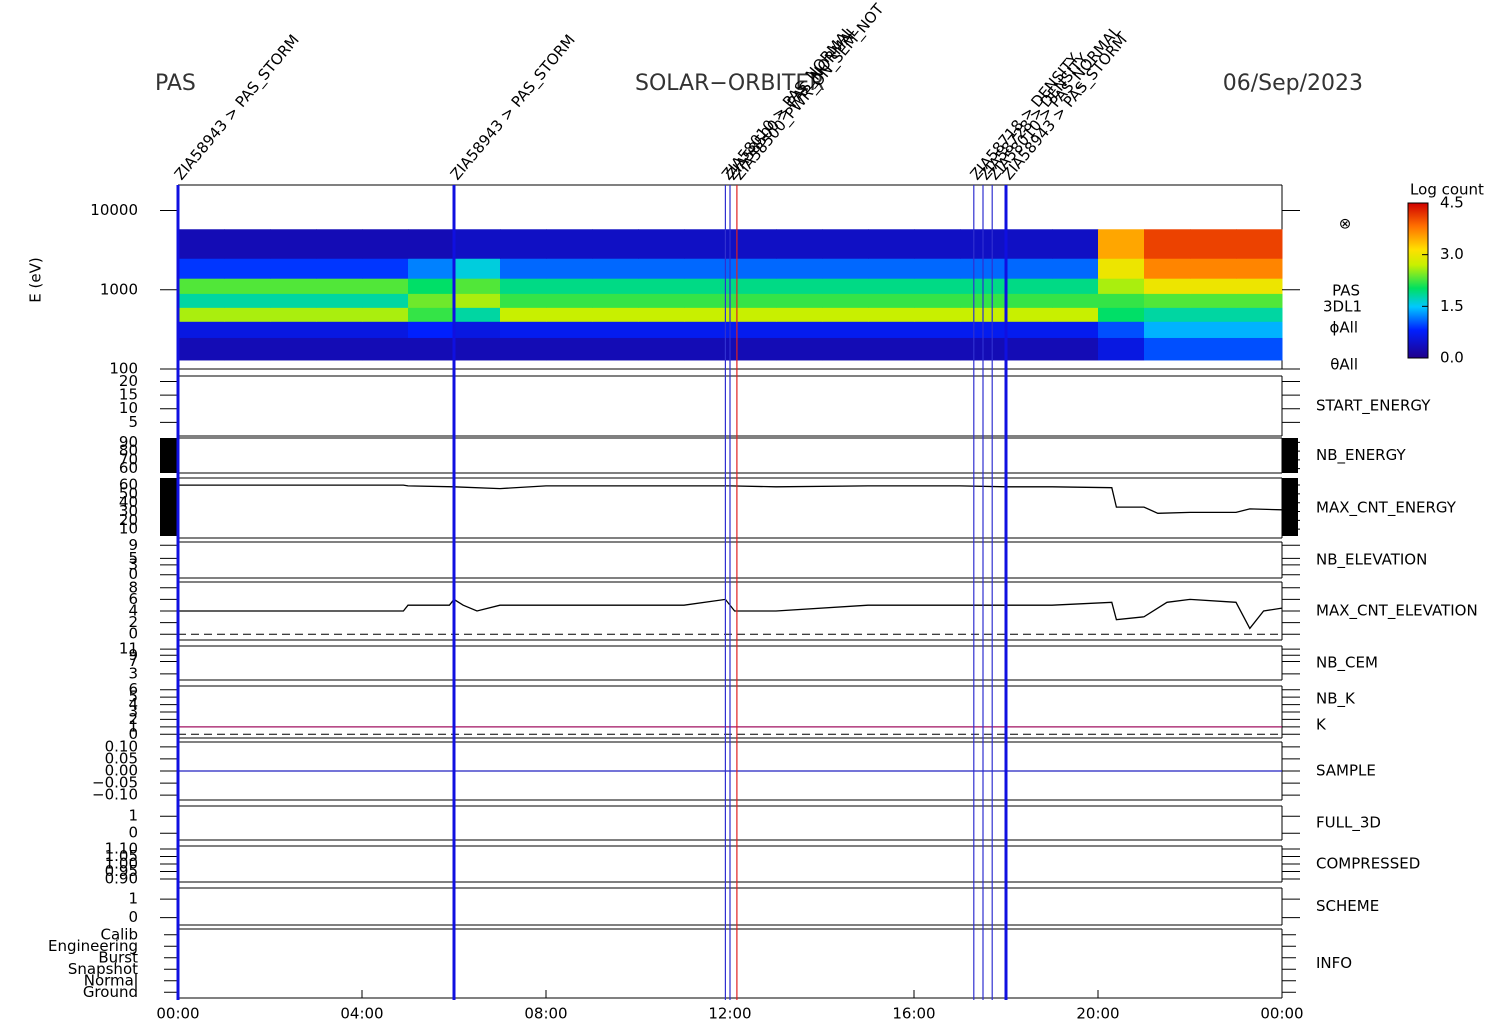 Image resolution: width=1512 pixels, height=1020 pixels. Describe the element at coordinates (1336, 699) in the screenshot. I see `panel-label: NB_K` at that location.